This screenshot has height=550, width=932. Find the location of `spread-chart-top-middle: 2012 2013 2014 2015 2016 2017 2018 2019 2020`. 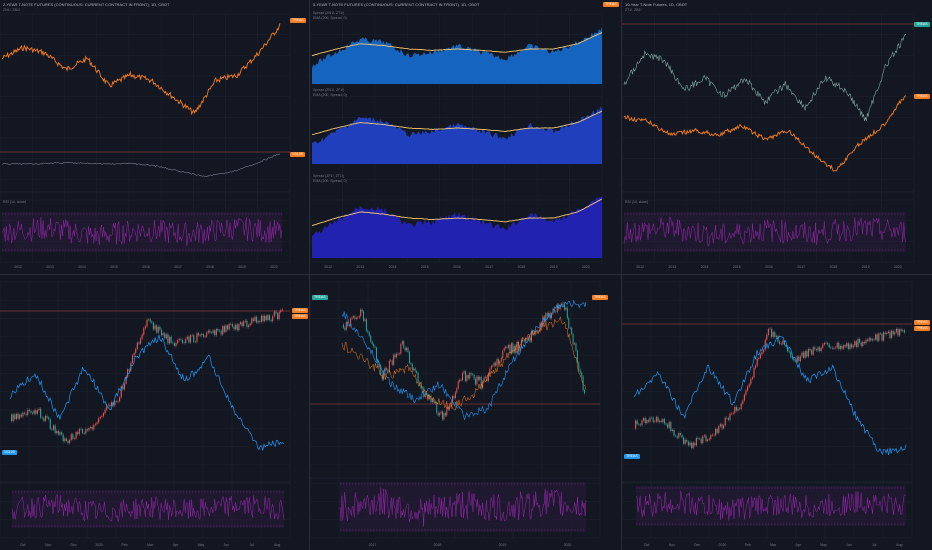

spread-chart-top-middle: 2012 2013 2014 2015 2016 2017 2018 2019 2020 is located at coordinates (456, 141).